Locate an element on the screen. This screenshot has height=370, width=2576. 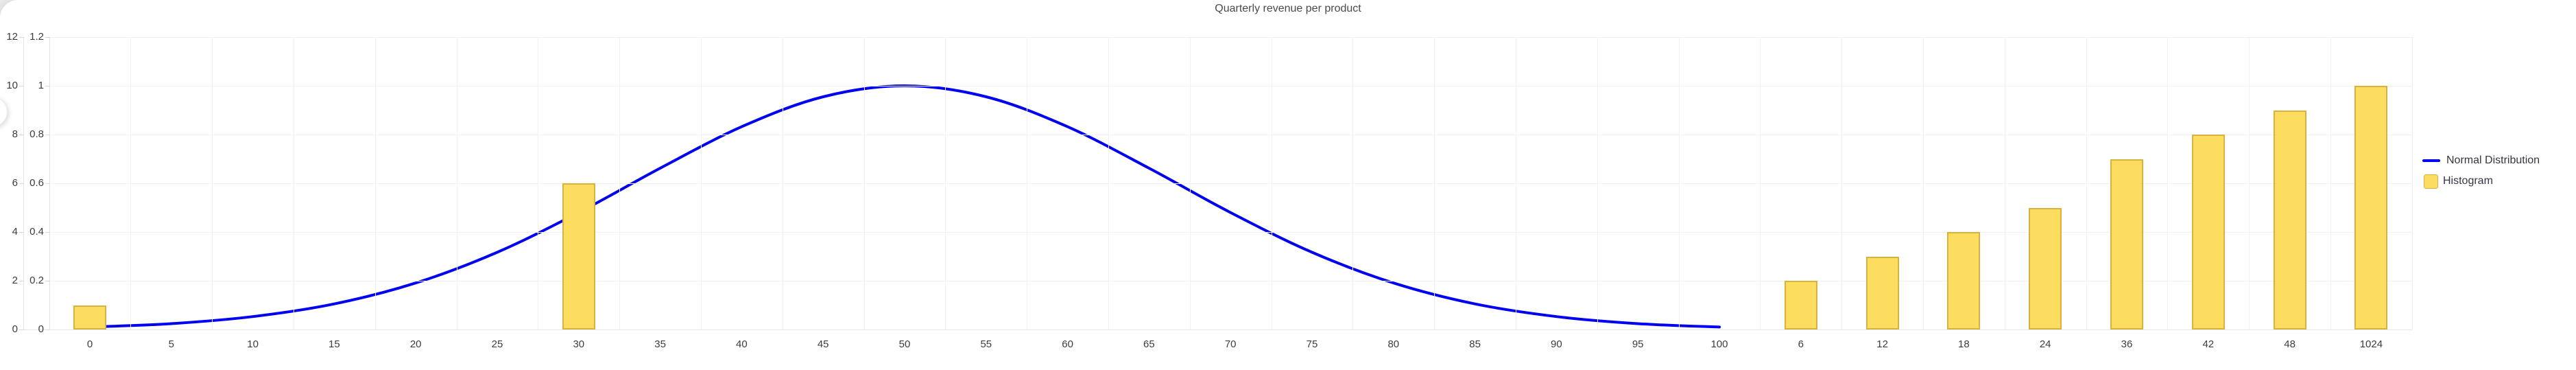
x-axis-label: 100 is located at coordinates (1719, 344).